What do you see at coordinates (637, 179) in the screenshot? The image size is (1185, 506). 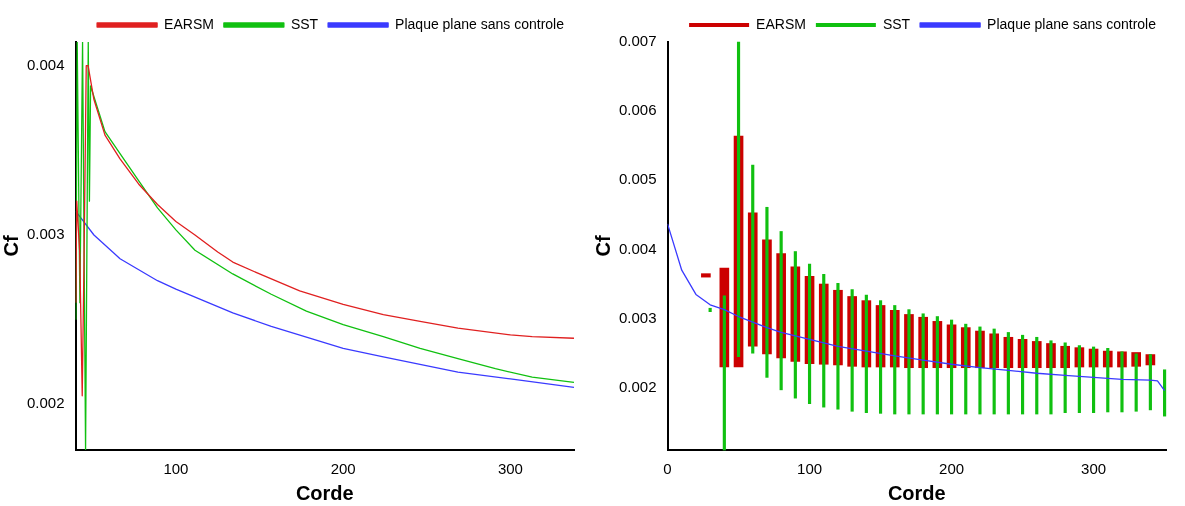 I see `y-tick-label: 0.005` at bounding box center [637, 179].